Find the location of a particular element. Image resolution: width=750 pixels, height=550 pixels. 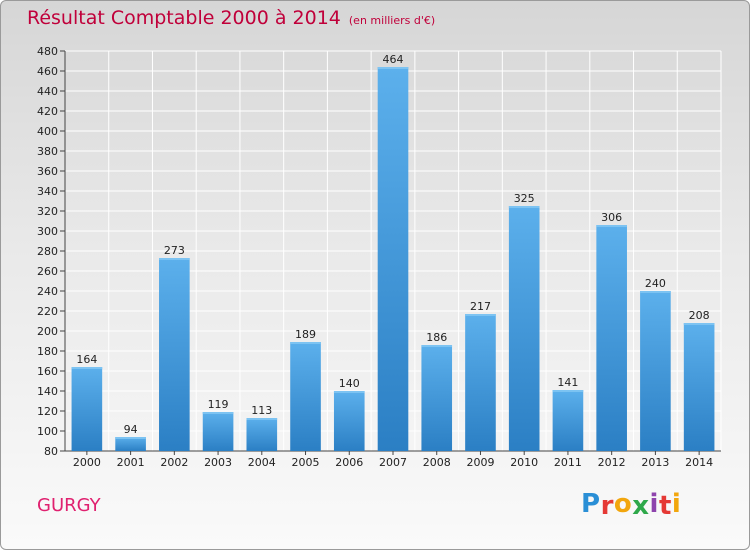

x-tick-label: 2014 is located at coordinates (699, 462).